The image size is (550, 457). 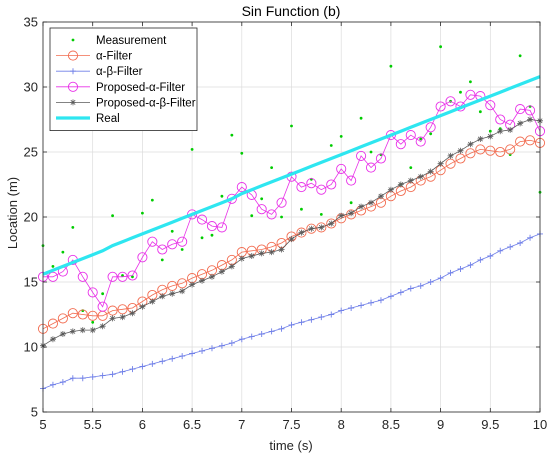 What do you see at coordinates (31, 282) in the screenshot?
I see `y-tick-label: 15` at bounding box center [31, 282].